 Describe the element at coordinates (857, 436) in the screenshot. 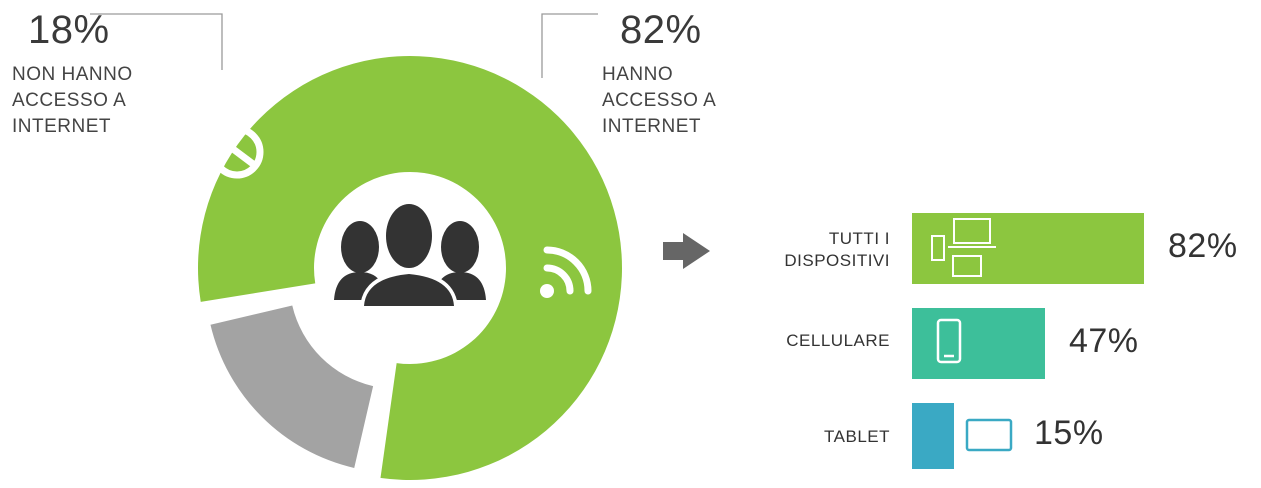

I see `bar-label-tablet: TABLET` at that location.